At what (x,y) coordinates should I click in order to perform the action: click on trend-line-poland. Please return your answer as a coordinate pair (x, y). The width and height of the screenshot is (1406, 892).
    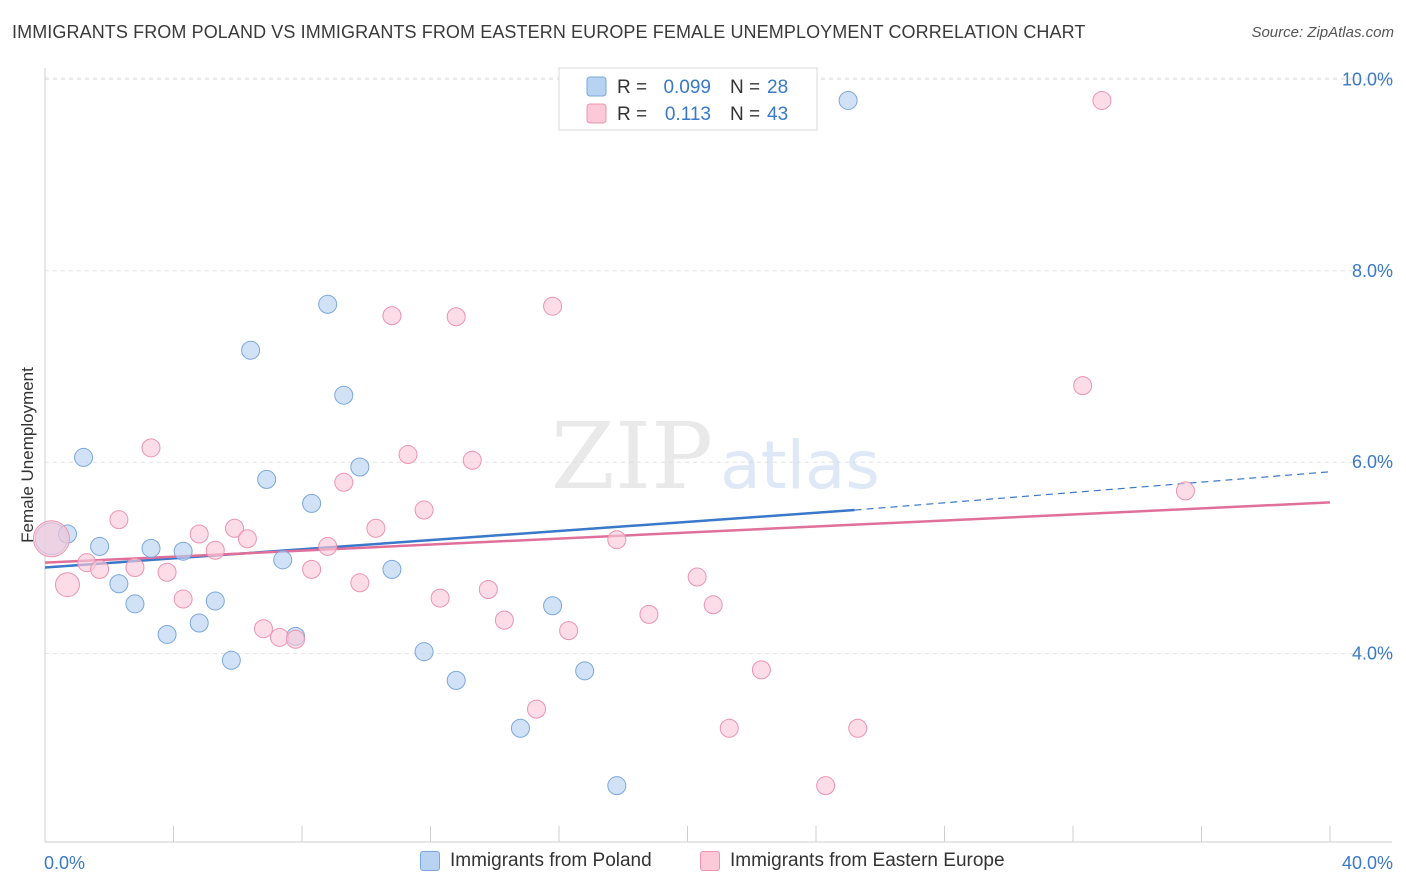
    Looking at the image, I should click on (449, 538).